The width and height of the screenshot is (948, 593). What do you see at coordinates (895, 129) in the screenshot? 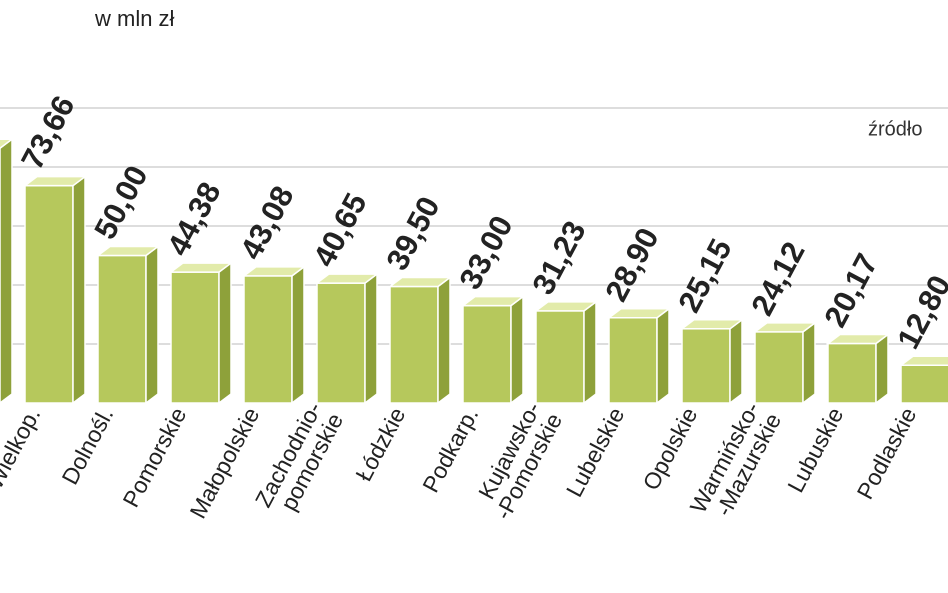
I see `source-note: źródło` at bounding box center [895, 129].